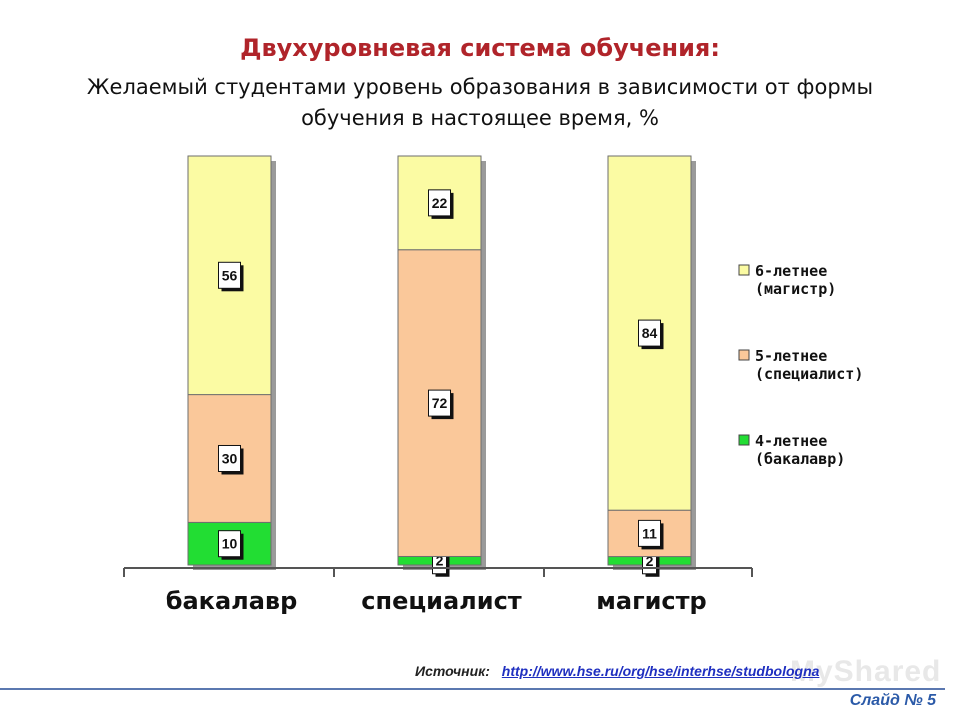  Describe the element at coordinates (472, 689) in the screenshot. I see `footer-divider` at that location.